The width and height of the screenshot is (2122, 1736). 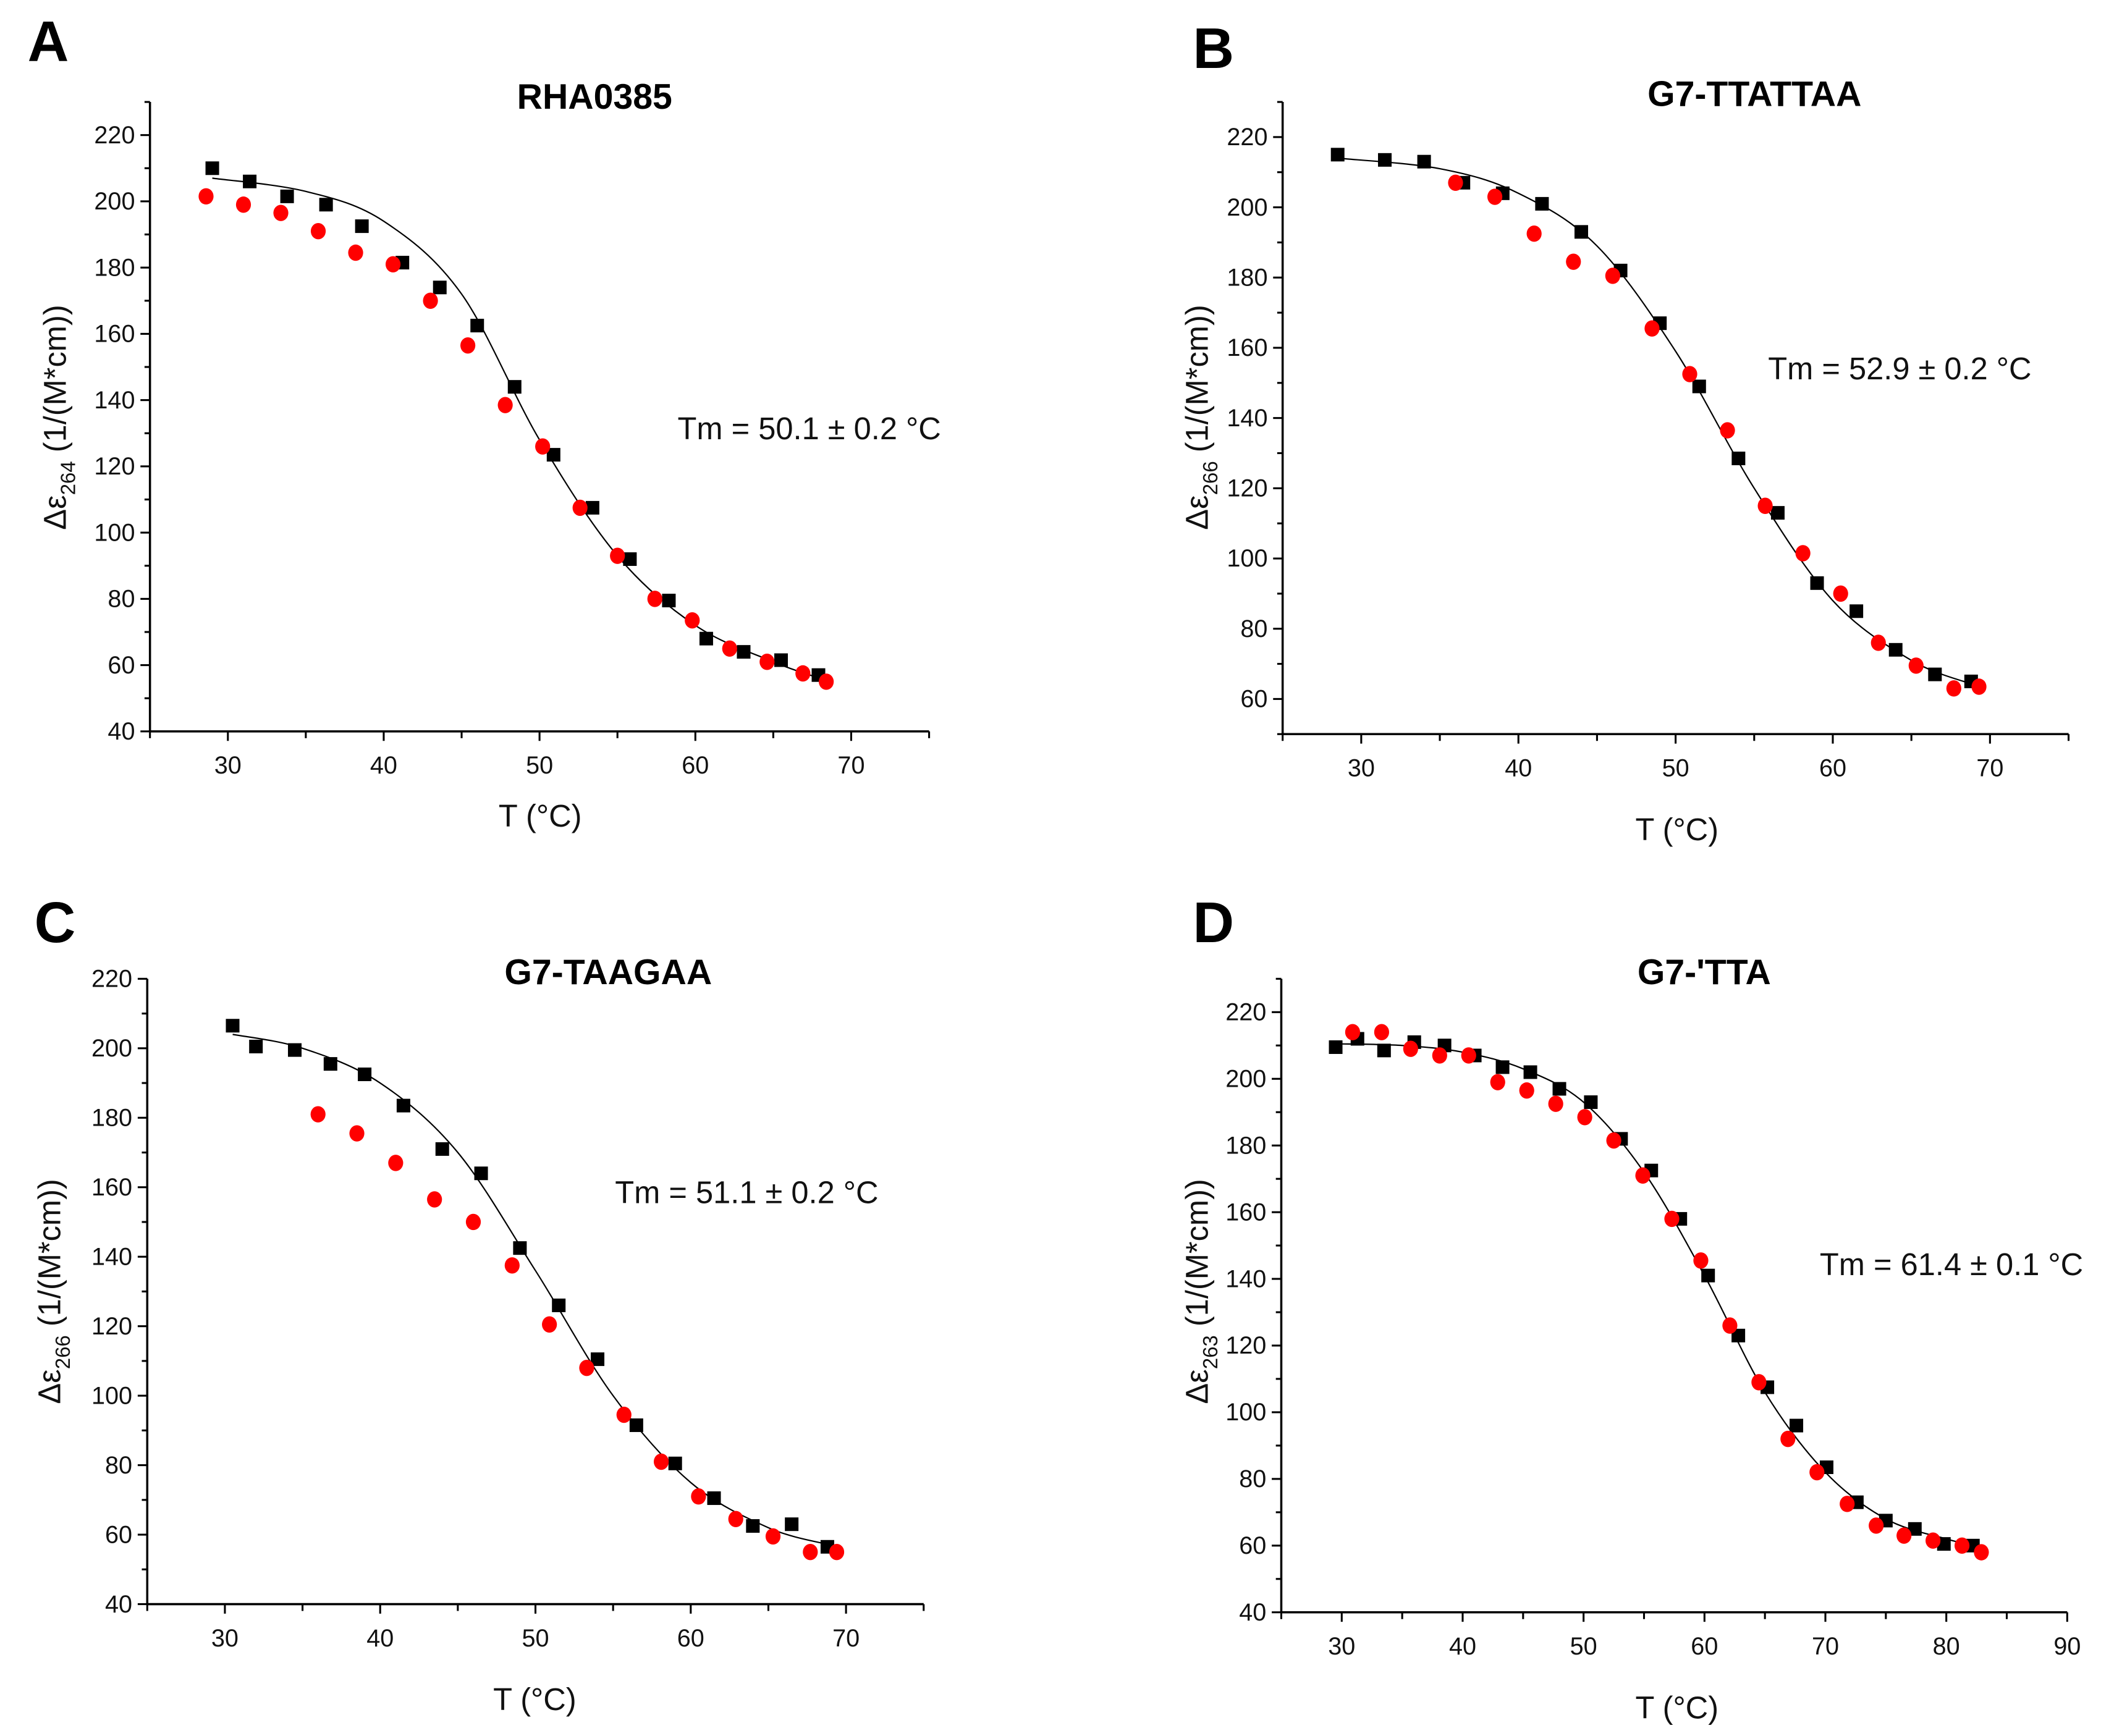 What do you see at coordinates (746, 1192) in the screenshot?
I see `tm-annotation: Tm = 51.1 ± 0.2 °C` at bounding box center [746, 1192].